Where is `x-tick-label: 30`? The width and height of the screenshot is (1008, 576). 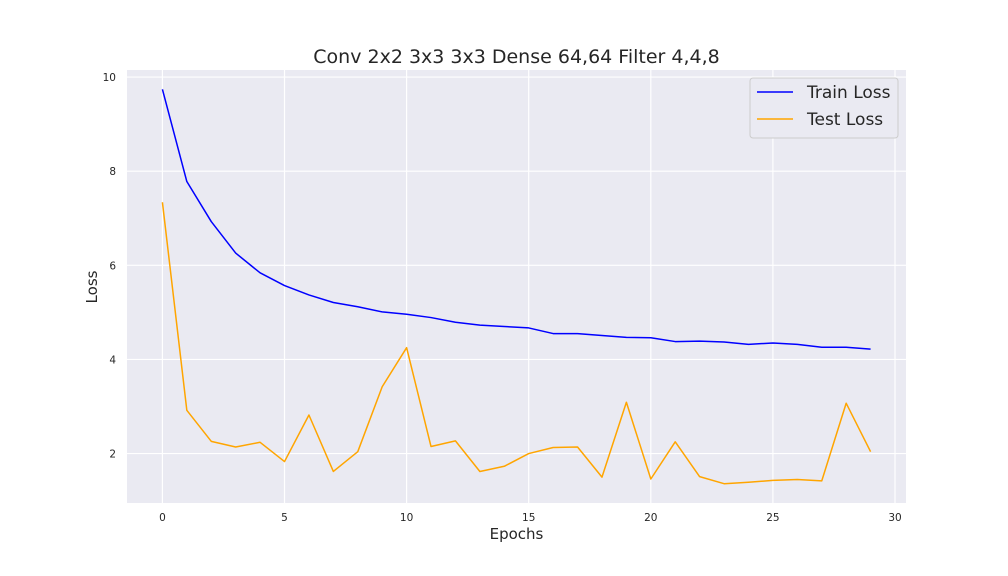
x-tick-label: 30 is located at coordinates (894, 518).